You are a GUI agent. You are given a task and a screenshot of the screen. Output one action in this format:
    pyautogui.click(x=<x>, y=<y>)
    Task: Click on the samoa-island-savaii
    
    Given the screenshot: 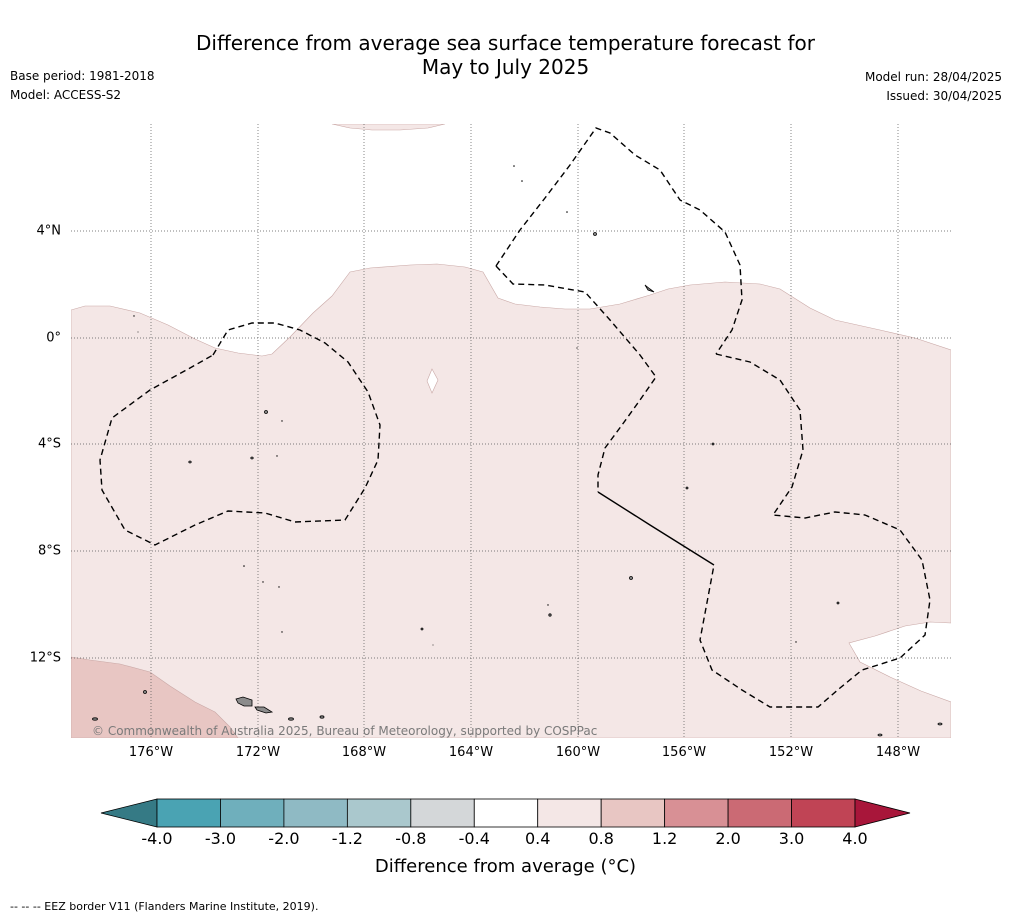 What is the action you would take?
    pyautogui.click(x=244, y=701)
    